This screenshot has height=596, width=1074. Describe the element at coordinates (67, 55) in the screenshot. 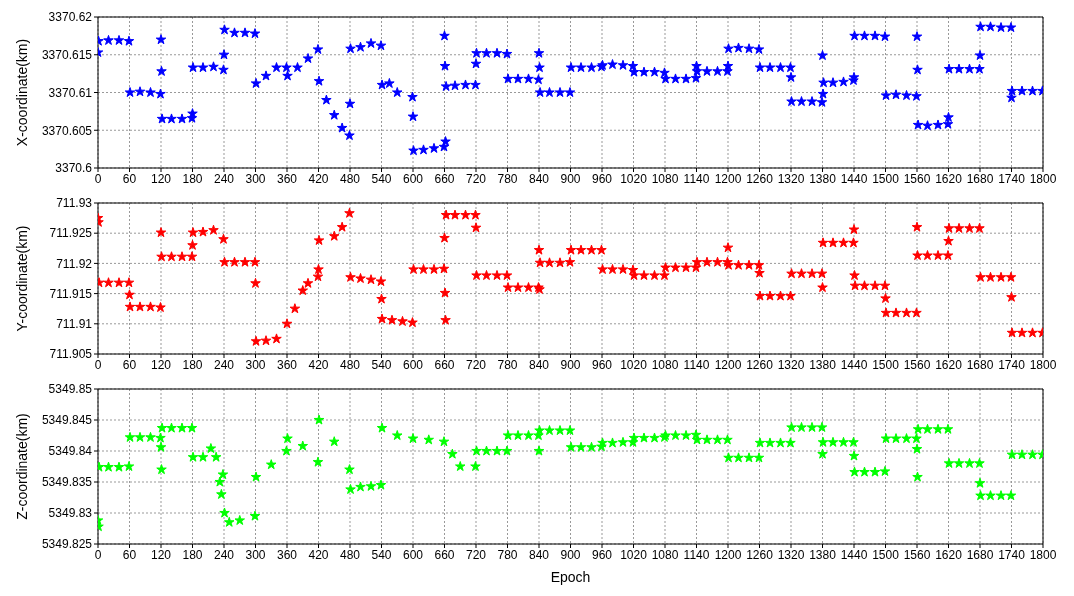

I see `y-tick-label: 3370.615` at that location.